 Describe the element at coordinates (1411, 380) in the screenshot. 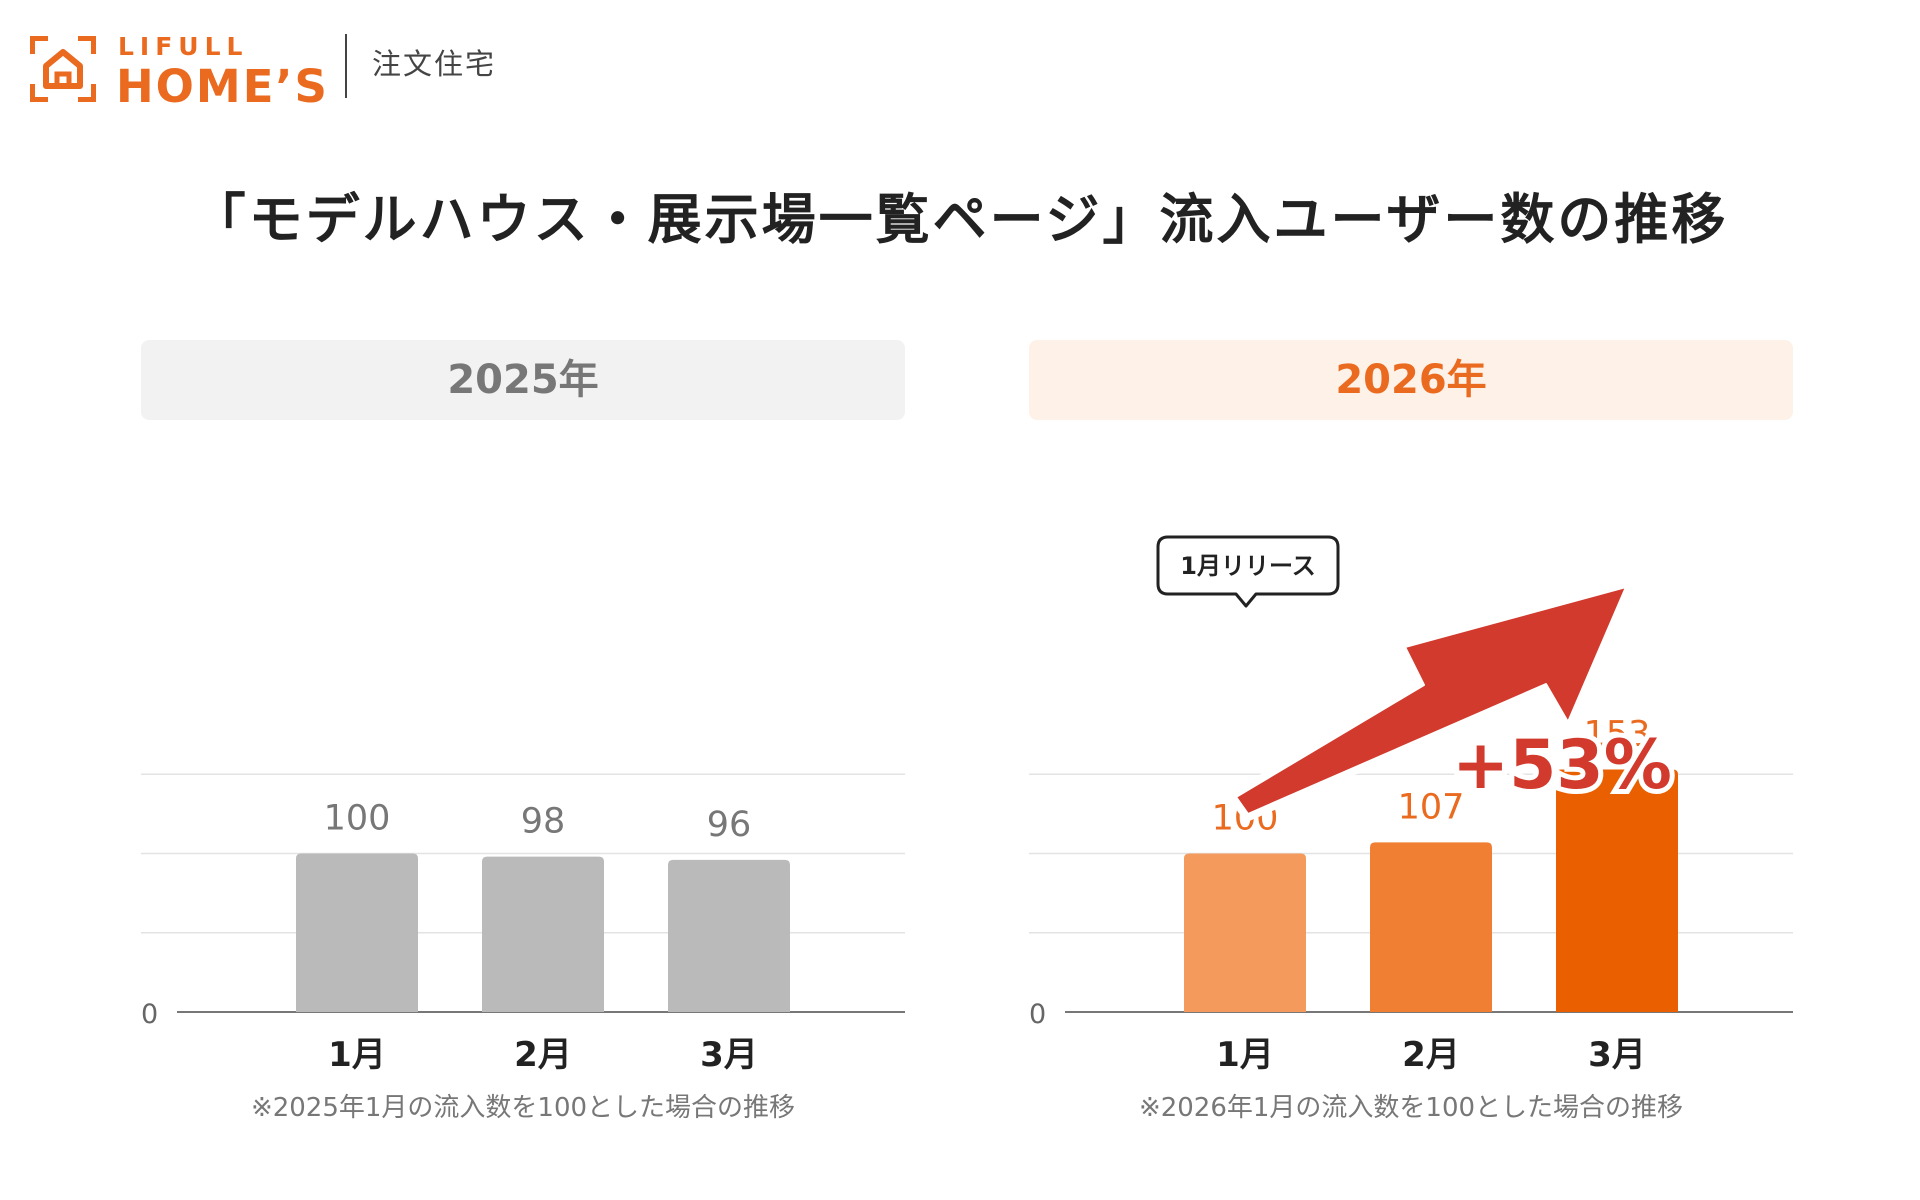

I see `year-header: 2026年` at that location.